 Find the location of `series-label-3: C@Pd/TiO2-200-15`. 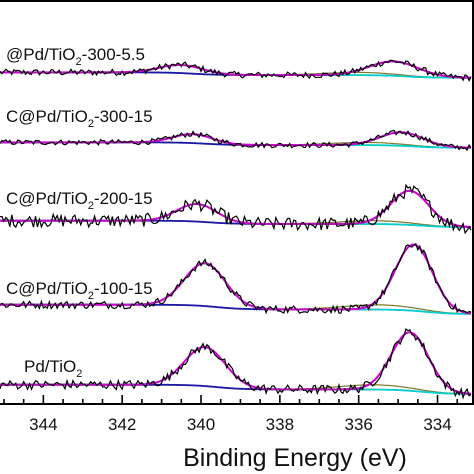

series-label-3: C@Pd/TiO2-200-15 is located at coordinates (79, 200).